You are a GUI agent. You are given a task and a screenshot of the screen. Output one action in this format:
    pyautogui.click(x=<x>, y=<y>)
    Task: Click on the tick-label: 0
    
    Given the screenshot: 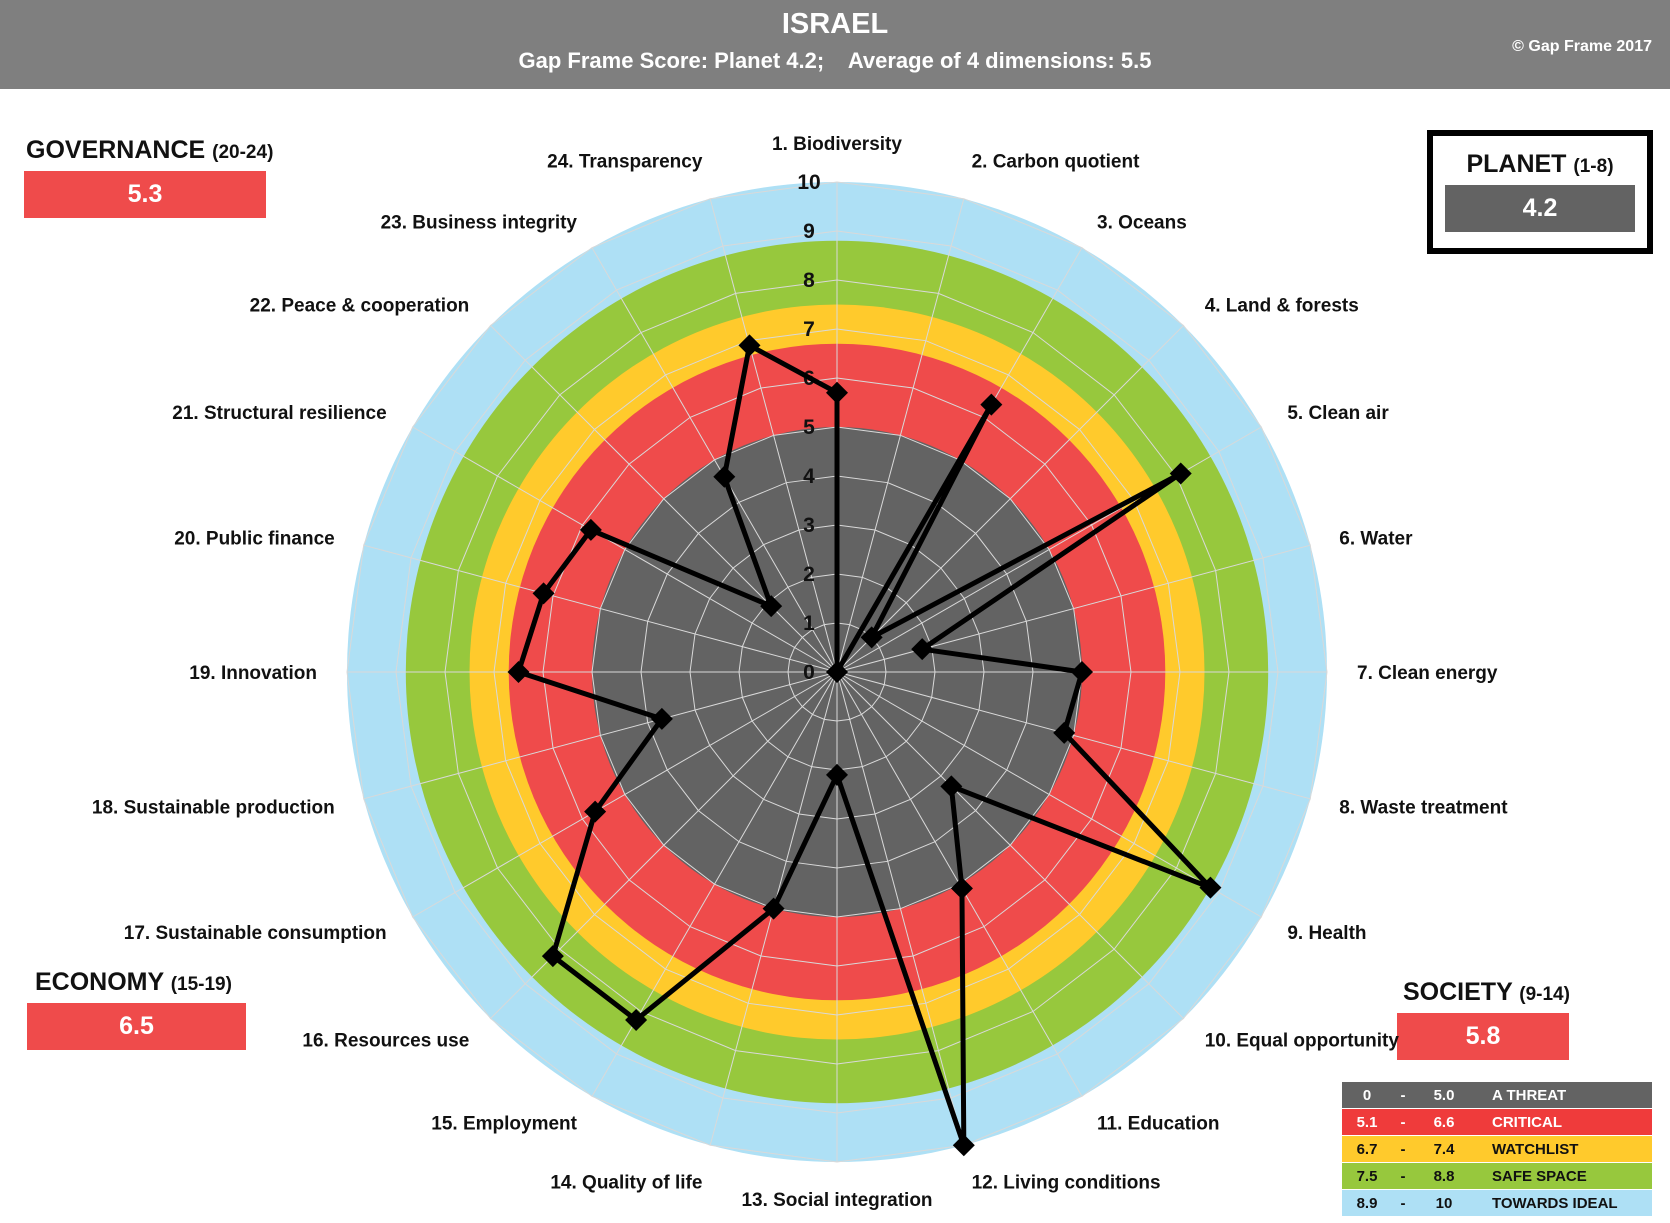 What is the action you would take?
    pyautogui.click(x=809, y=672)
    